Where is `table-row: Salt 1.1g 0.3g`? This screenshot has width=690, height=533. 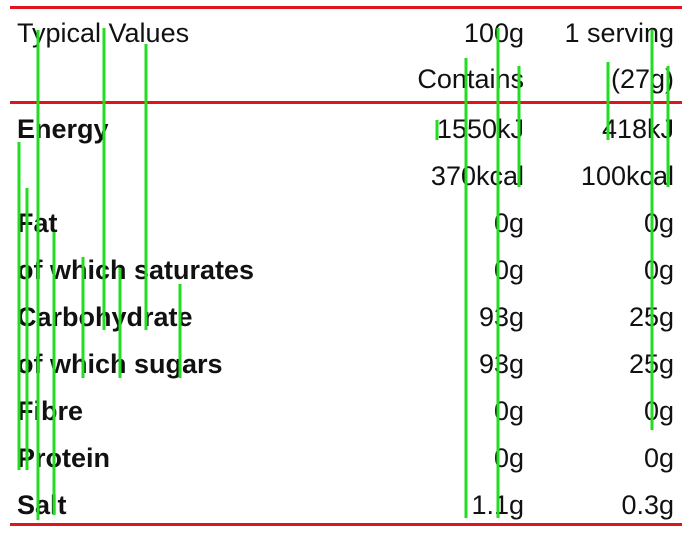
table-row: Salt 1.1g 0.3g is located at coordinates (345, 505).